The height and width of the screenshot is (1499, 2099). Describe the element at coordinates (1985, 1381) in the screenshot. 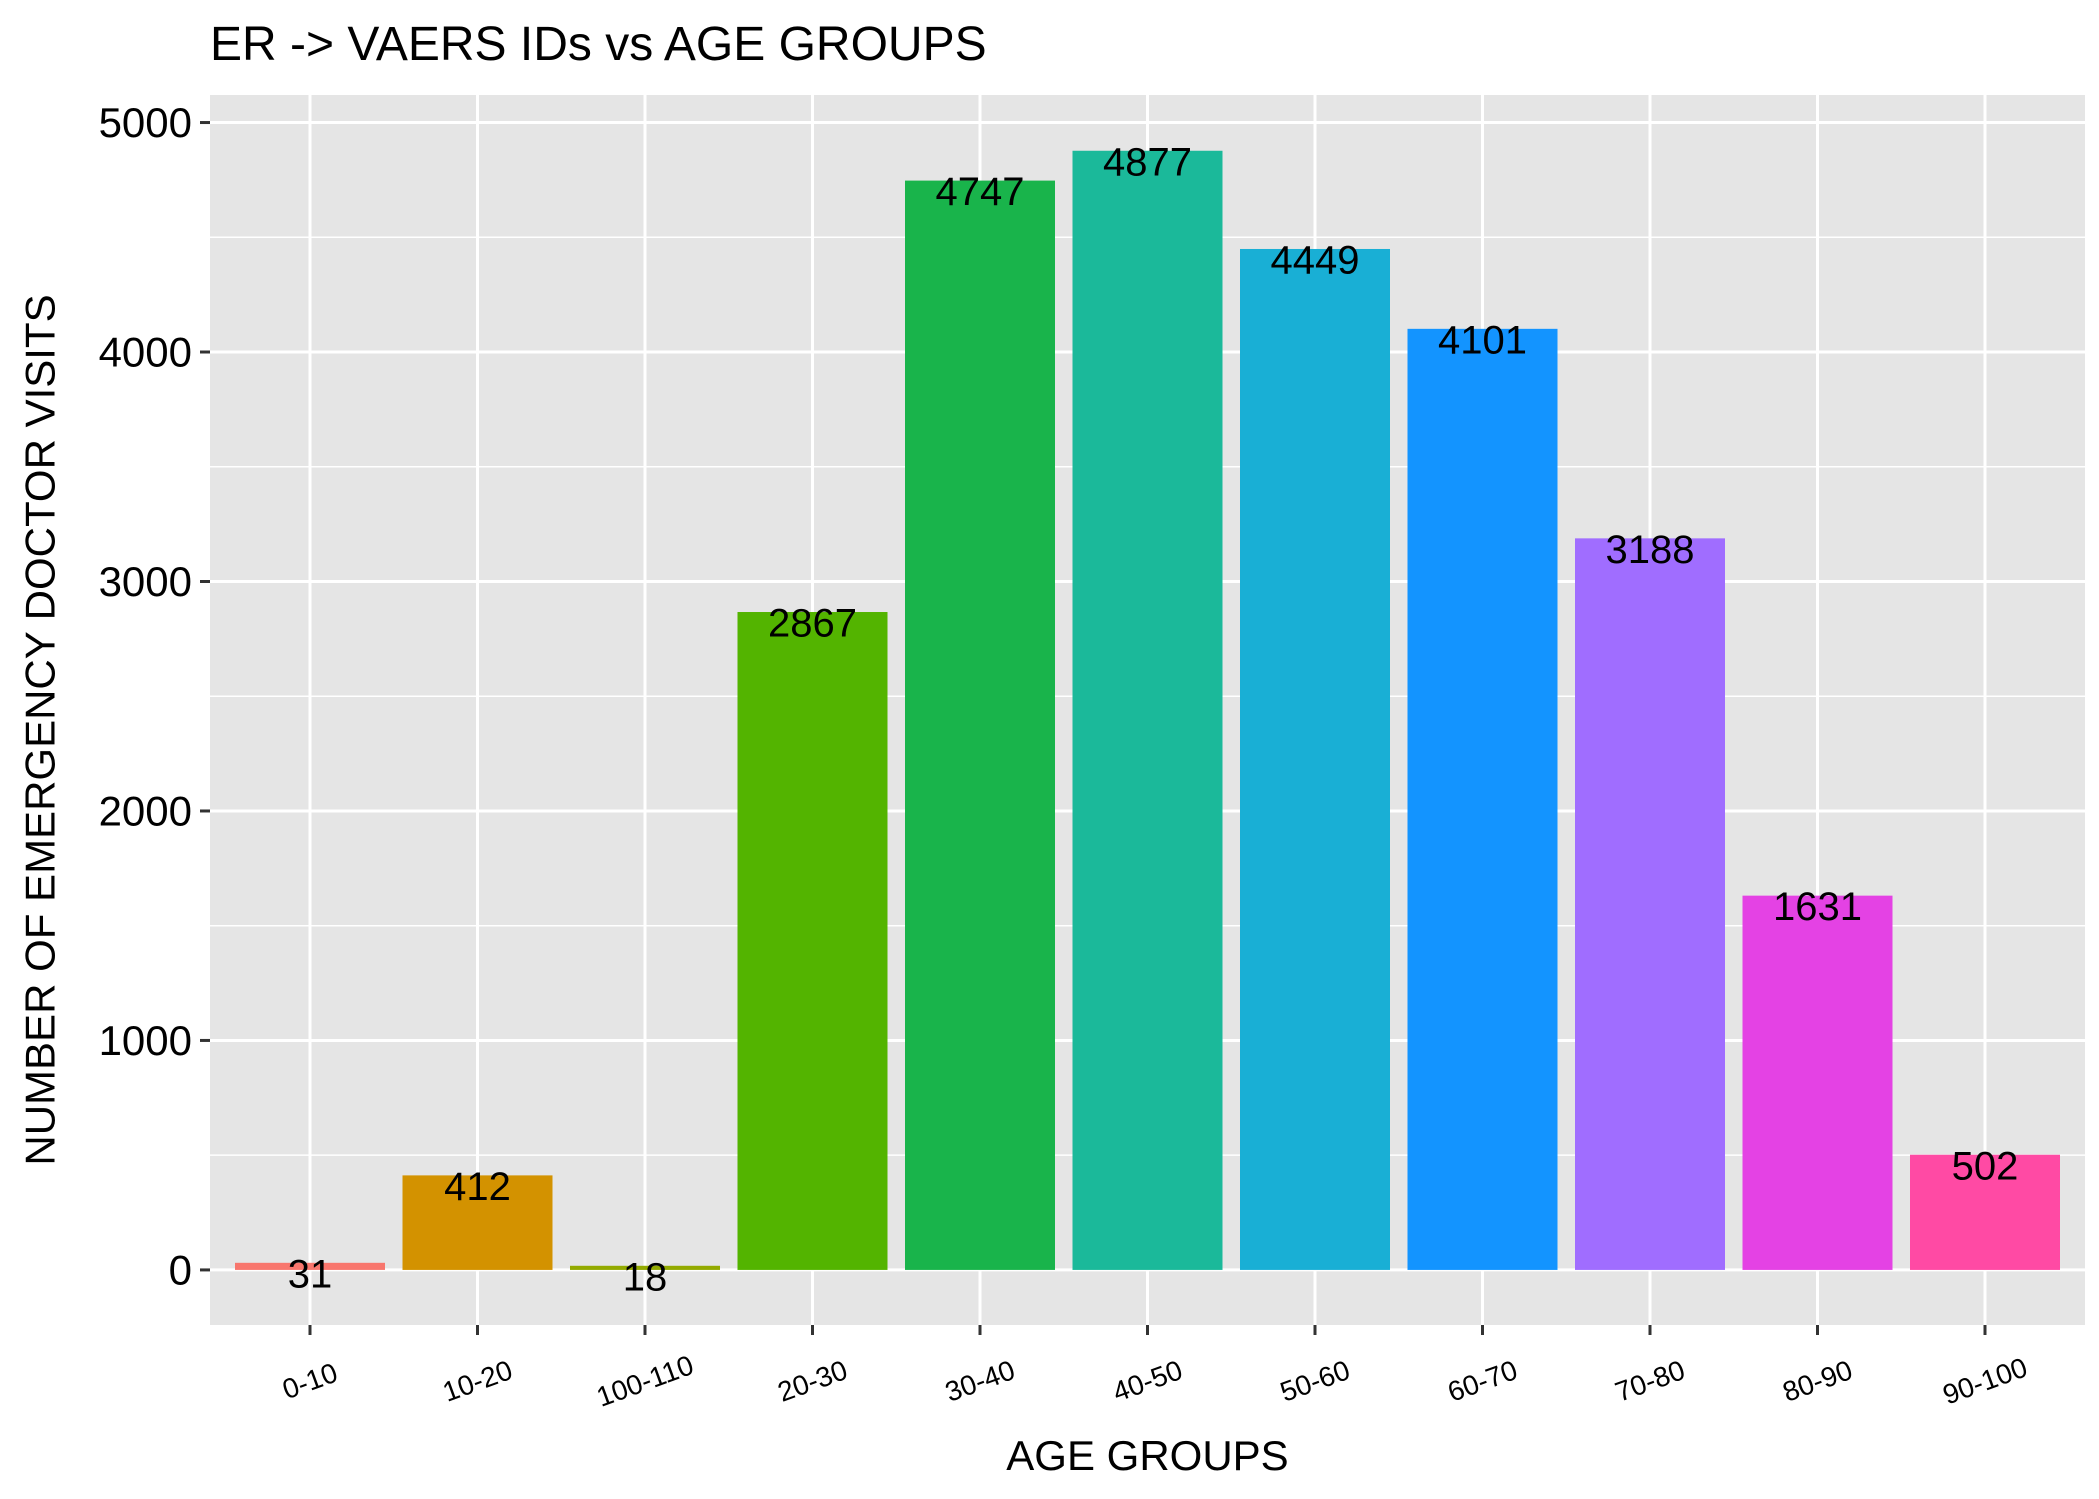

I see `x-tick-label: 90-100` at that location.